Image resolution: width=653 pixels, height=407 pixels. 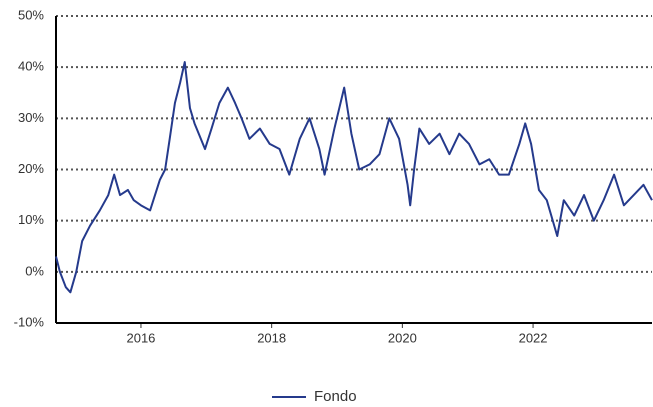 What do you see at coordinates (29, 321) in the screenshot?
I see `y-tick-label: -10%` at bounding box center [29, 321].